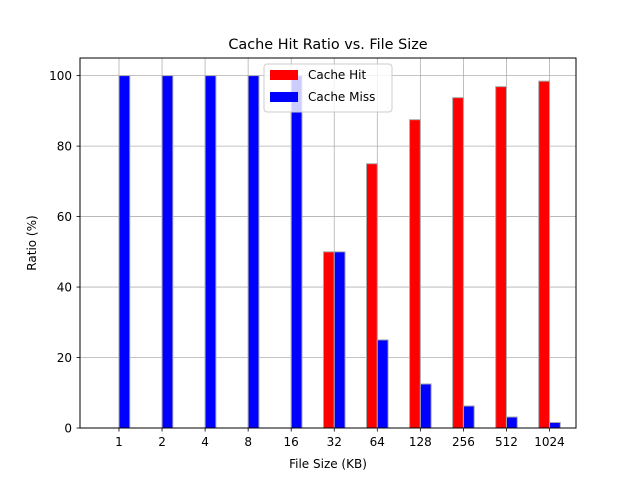 Image resolution: width=640 pixels, height=480 pixels. Describe the element at coordinates (284, 75) in the screenshot. I see `legend-swatch-cache-hit` at that location.